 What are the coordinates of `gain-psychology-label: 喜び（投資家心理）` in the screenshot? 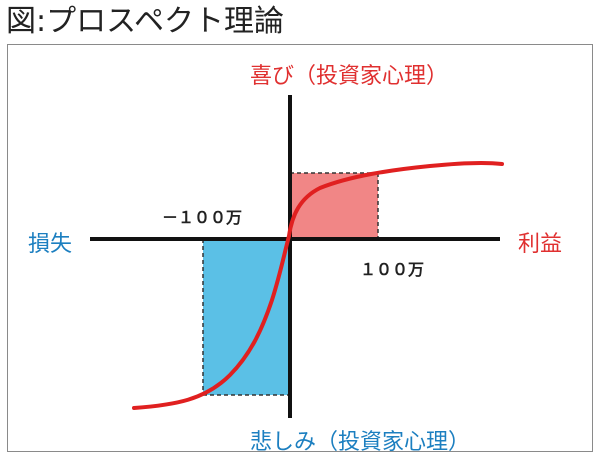 It's located at (349, 76).